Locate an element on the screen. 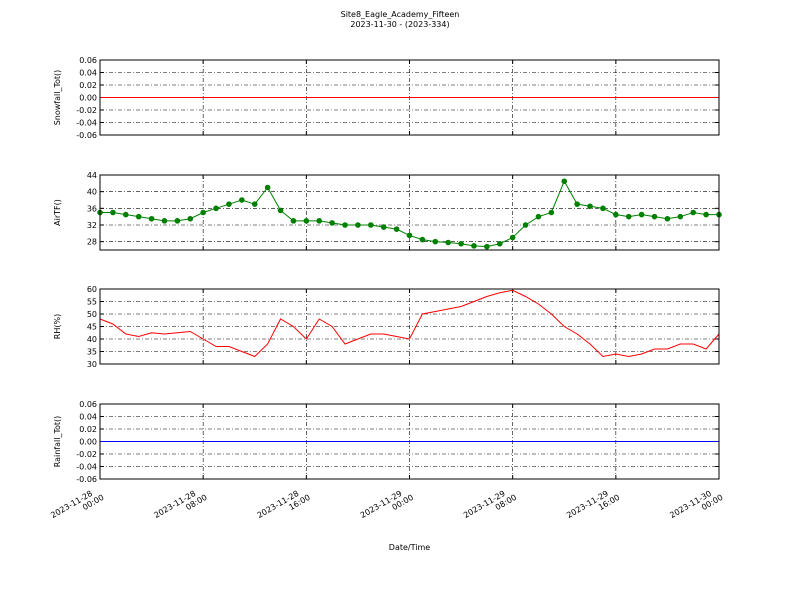 The image size is (800, 600). y-tick-label: 45 is located at coordinates (92, 327).